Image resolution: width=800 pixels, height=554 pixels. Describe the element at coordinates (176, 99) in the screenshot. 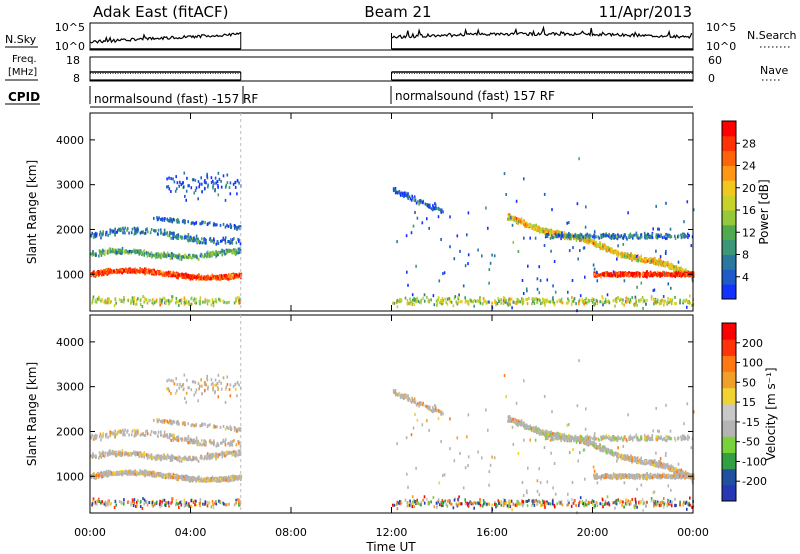

I see `cpid-segment-1: normalsound (fast) -157 RF` at that location.